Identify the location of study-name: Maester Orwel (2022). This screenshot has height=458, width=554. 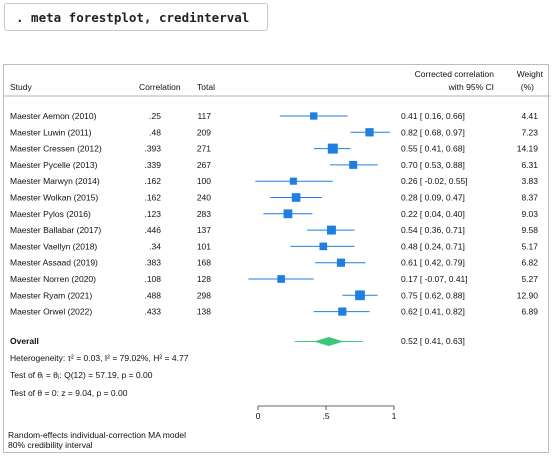
(51, 312).